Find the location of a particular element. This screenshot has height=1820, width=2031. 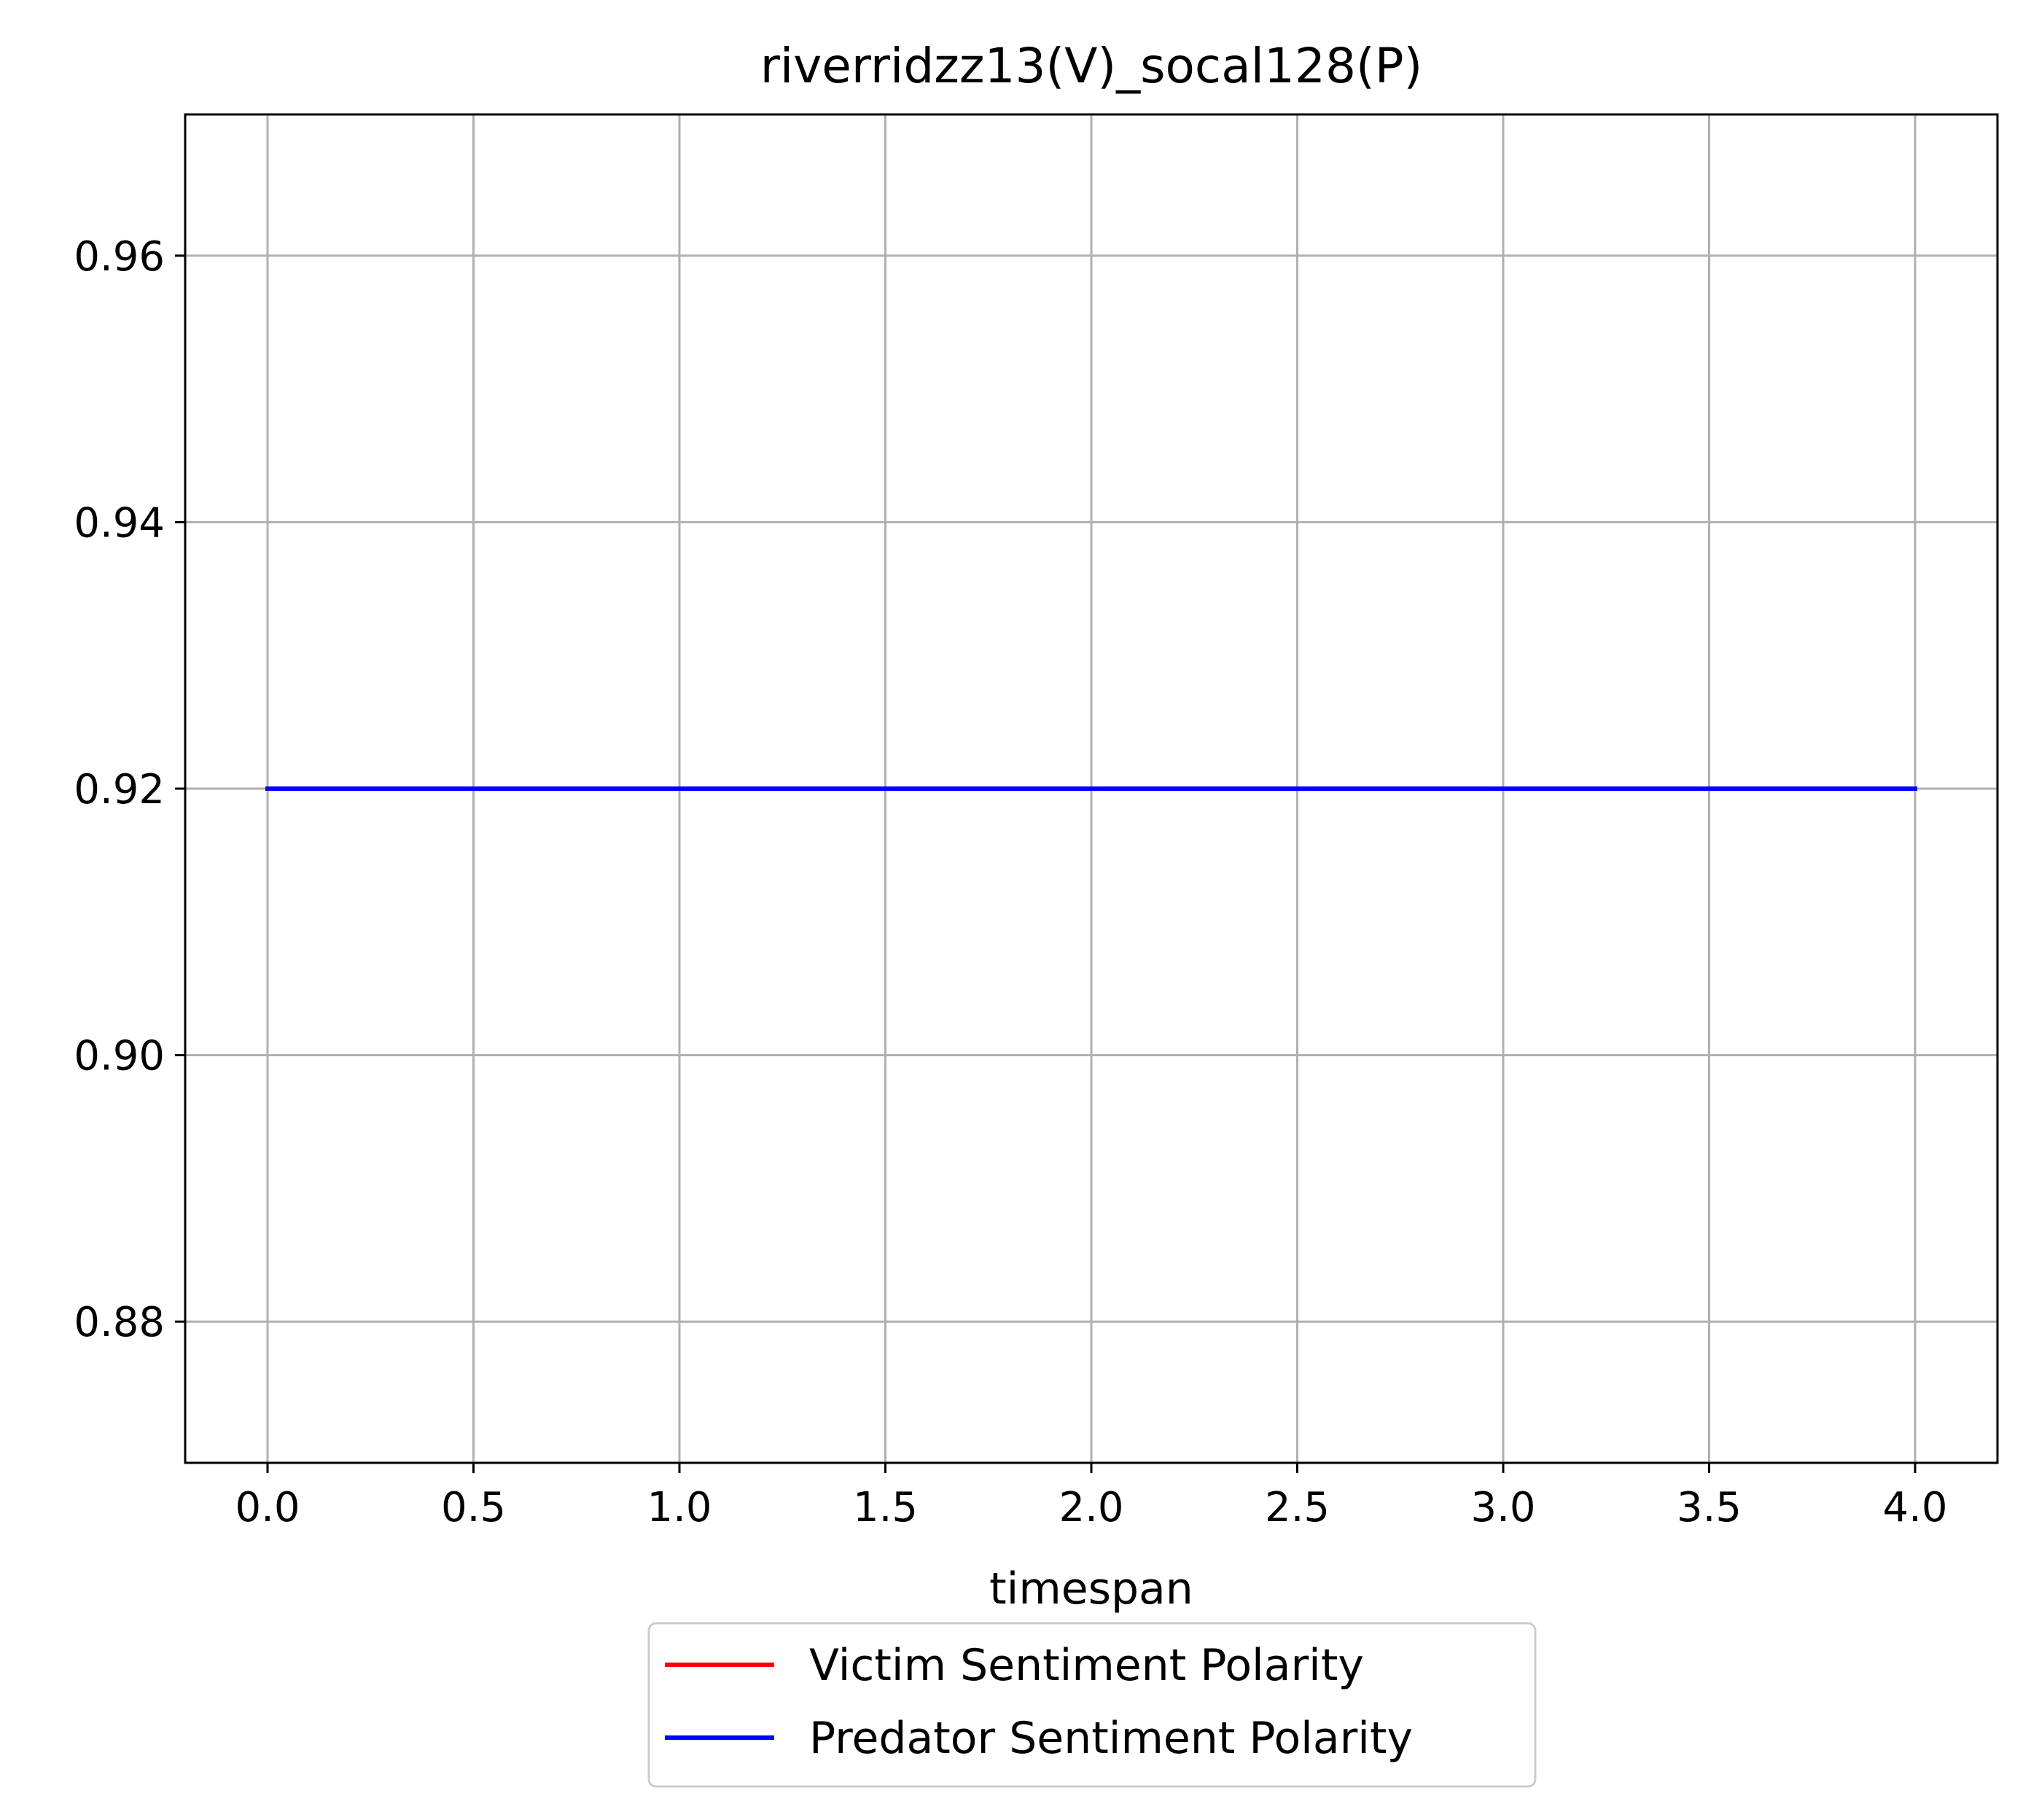

y-tick-label: 0.92 is located at coordinates (119, 789).